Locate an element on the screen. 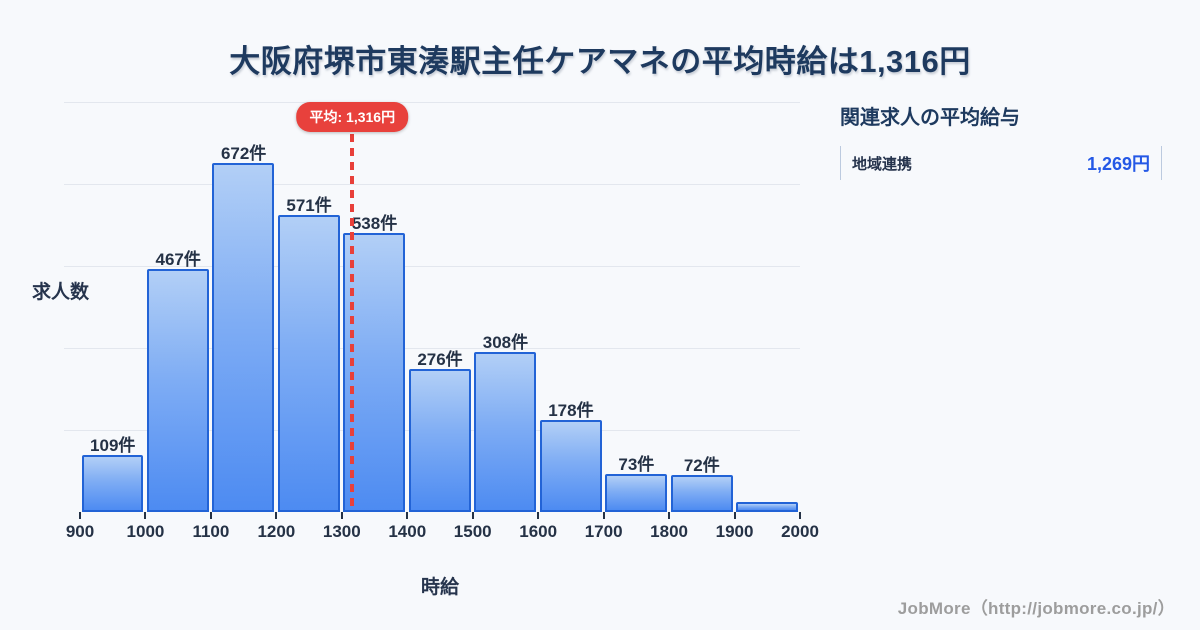 This screenshot has height=630, width=1200. x-tick-label: 1000 is located at coordinates (145, 531).